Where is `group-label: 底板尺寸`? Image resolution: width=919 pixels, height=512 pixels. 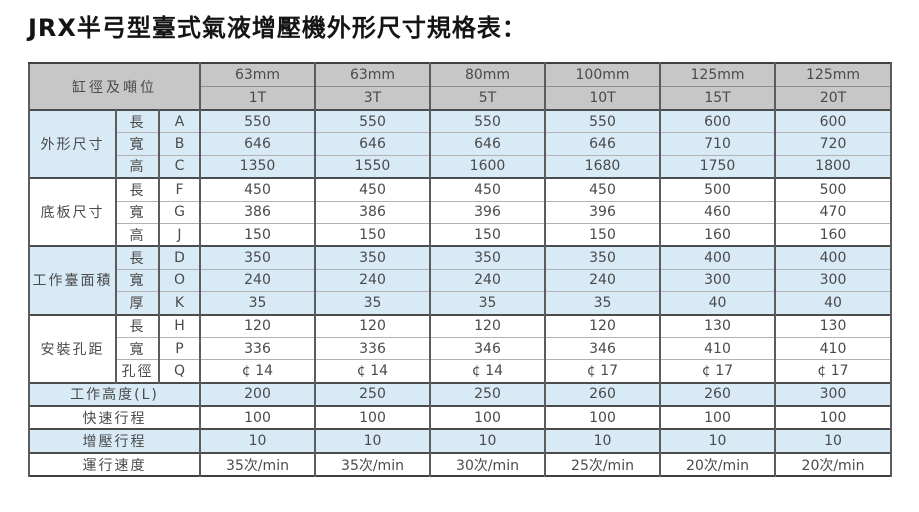
group-label: 底板尺寸 is located at coordinates (72, 212).